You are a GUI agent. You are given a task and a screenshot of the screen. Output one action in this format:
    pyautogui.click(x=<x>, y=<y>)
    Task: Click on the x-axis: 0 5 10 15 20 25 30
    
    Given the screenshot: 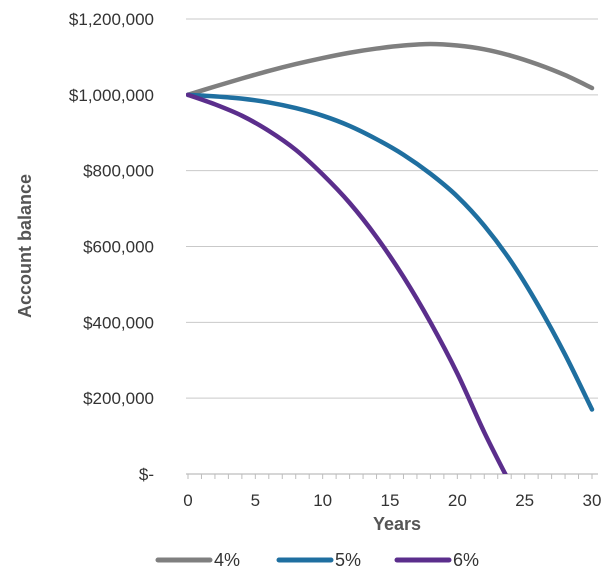 What is the action you would take?
    pyautogui.click(x=392, y=491)
    